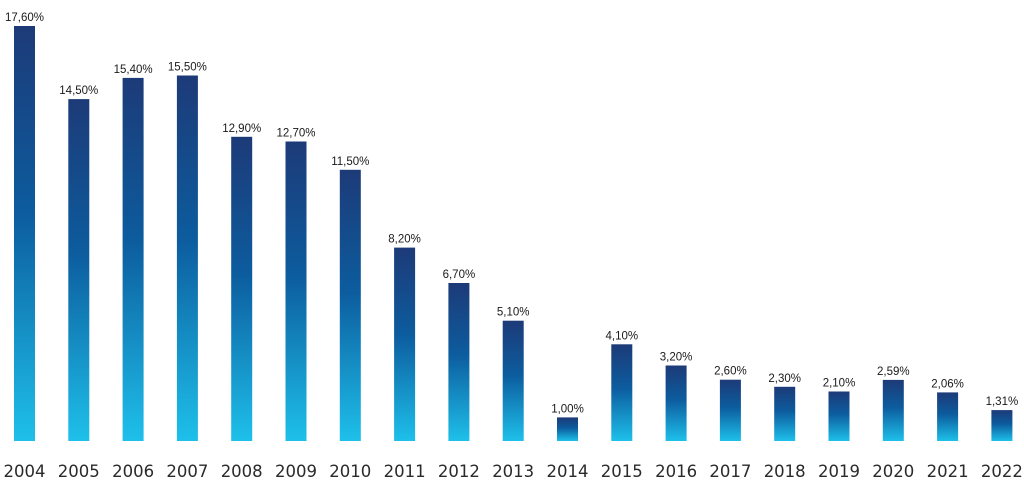  I want to click on bar-2005, so click(79, 270).